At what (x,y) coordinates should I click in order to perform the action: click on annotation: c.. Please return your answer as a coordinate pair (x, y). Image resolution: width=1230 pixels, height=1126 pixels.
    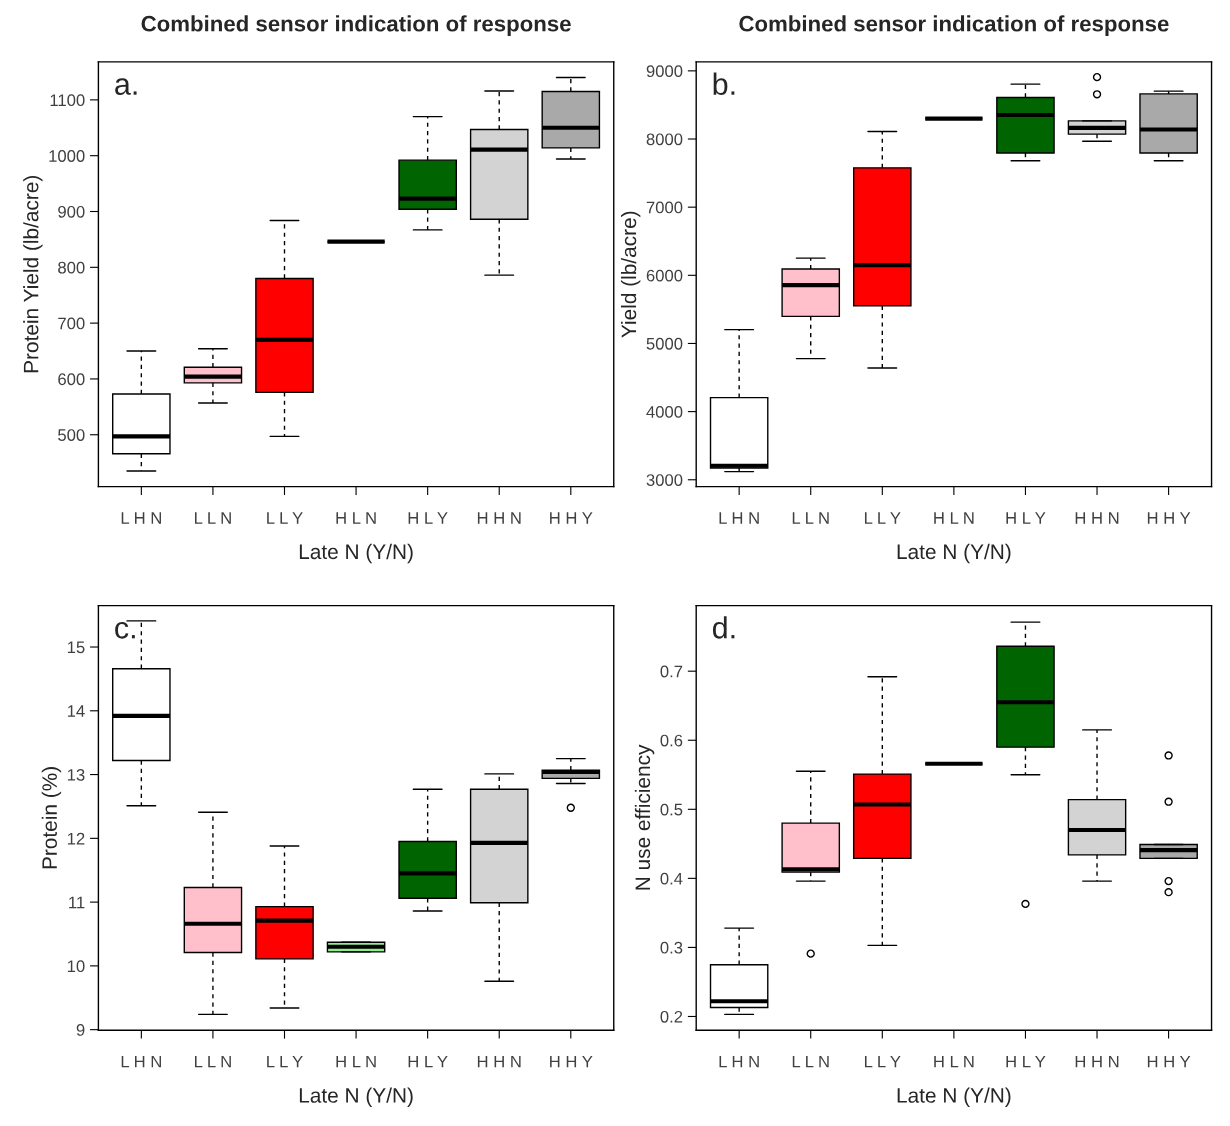
    Looking at the image, I should click on (125, 630).